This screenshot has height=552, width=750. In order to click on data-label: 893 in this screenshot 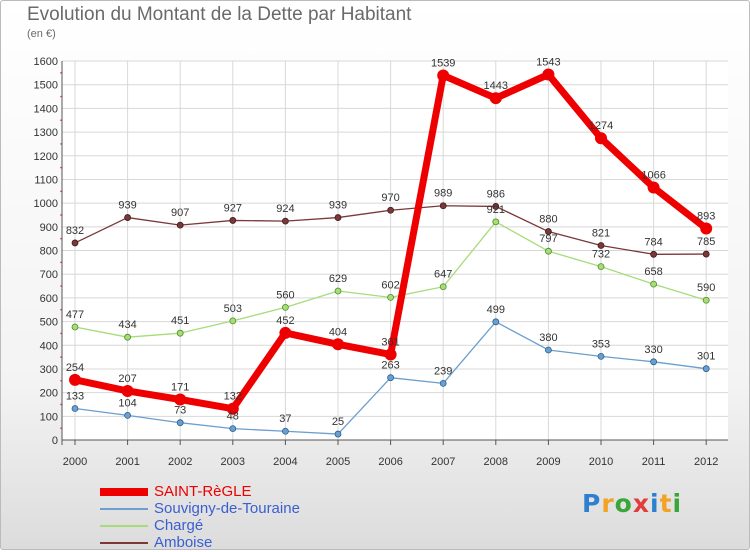, I will do `click(706, 216)`.